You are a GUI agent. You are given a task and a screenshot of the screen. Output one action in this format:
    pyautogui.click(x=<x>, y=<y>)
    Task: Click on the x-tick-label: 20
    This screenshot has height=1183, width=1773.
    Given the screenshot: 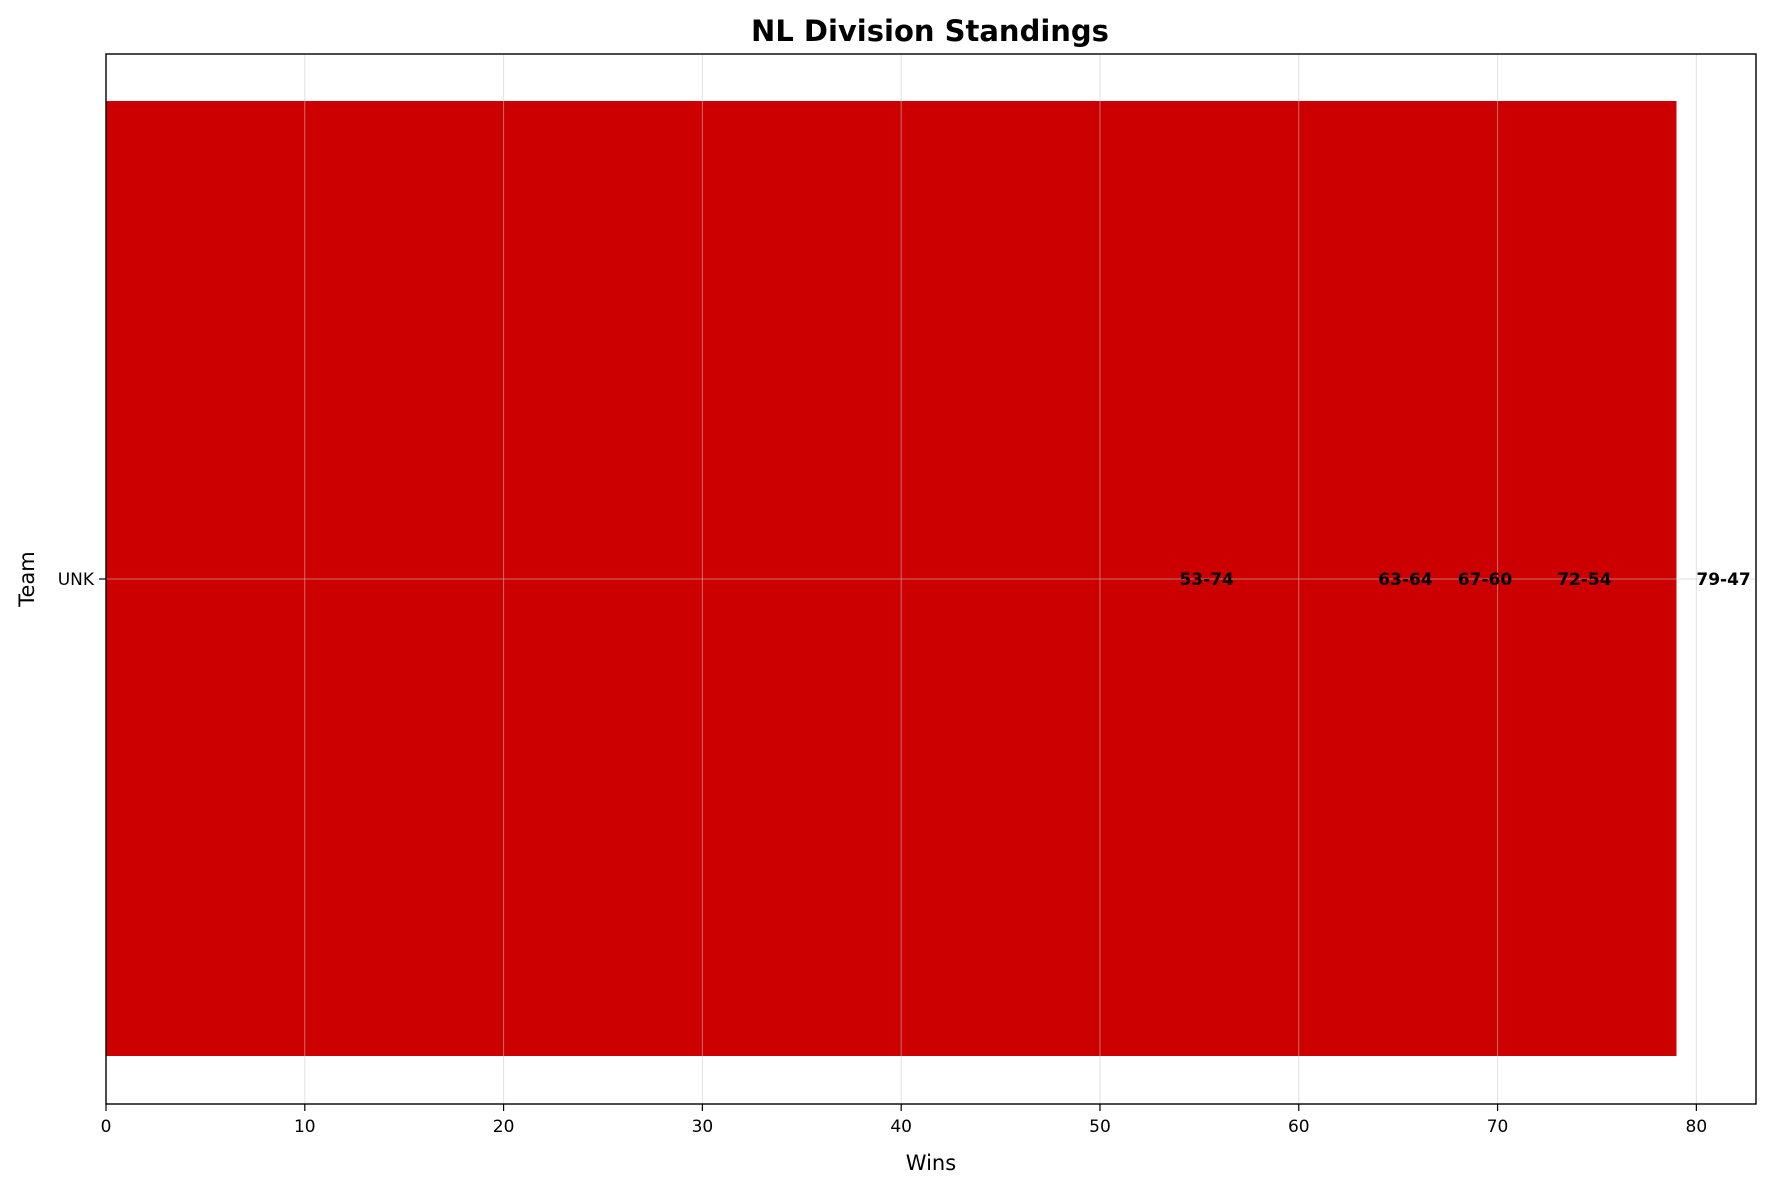 What is the action you would take?
    pyautogui.click(x=504, y=1127)
    